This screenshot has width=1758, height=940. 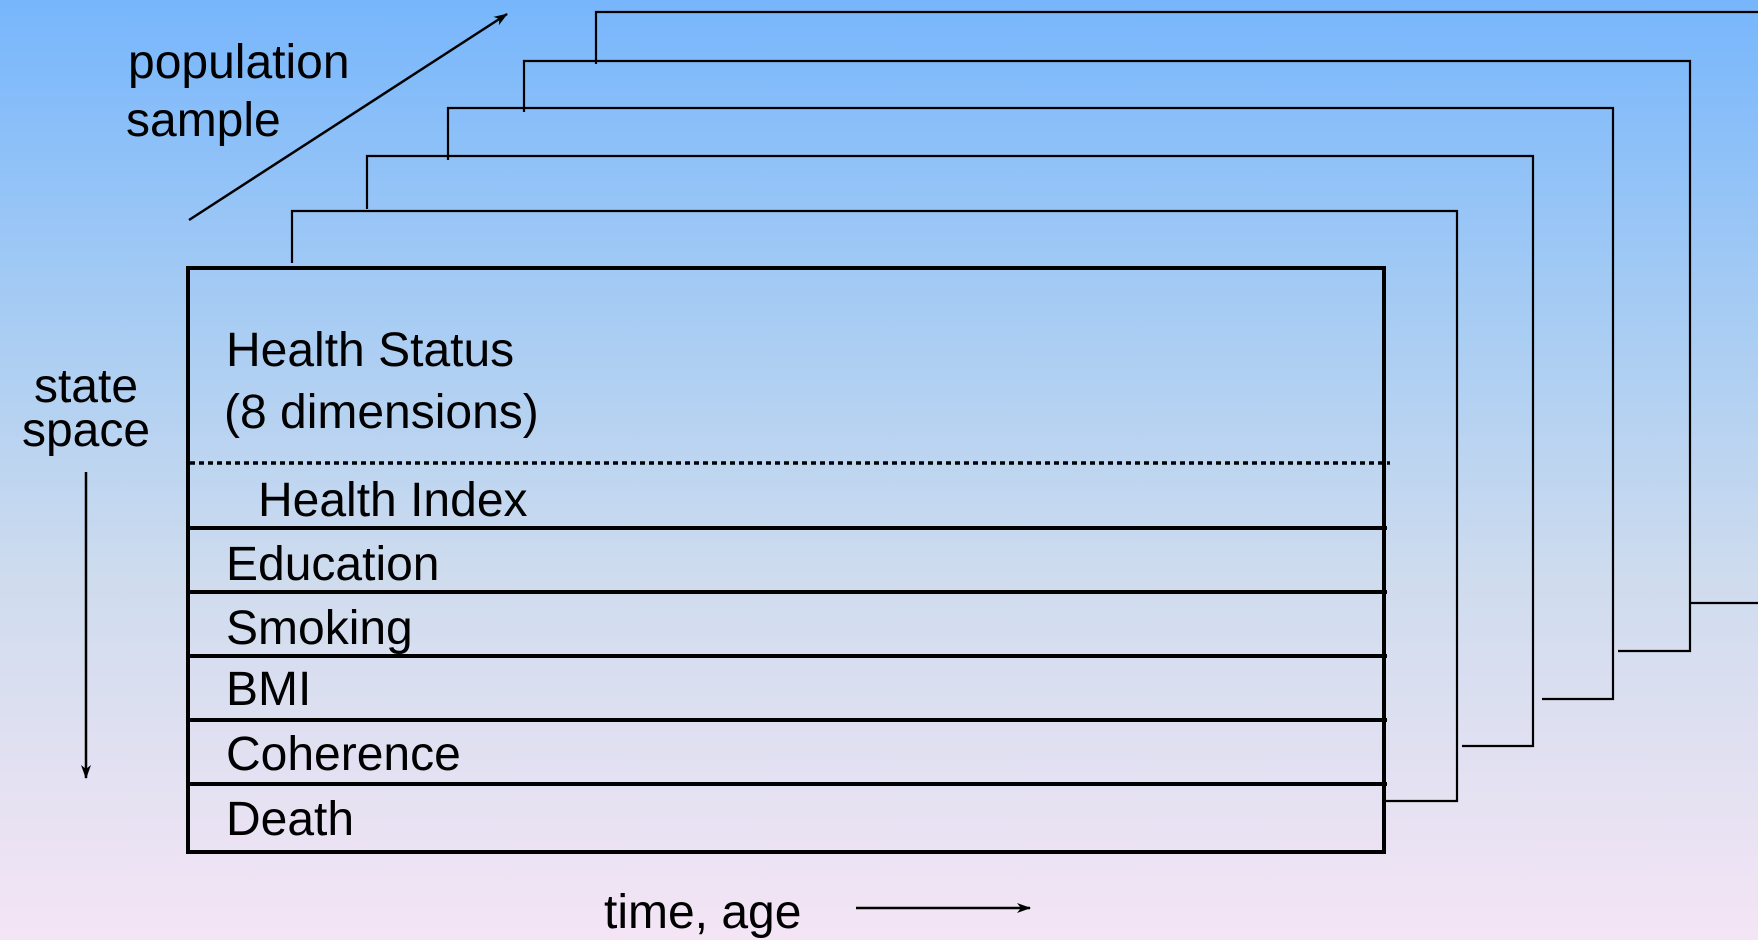 What do you see at coordinates (333, 564) in the screenshot?
I see `row-education: Education` at bounding box center [333, 564].